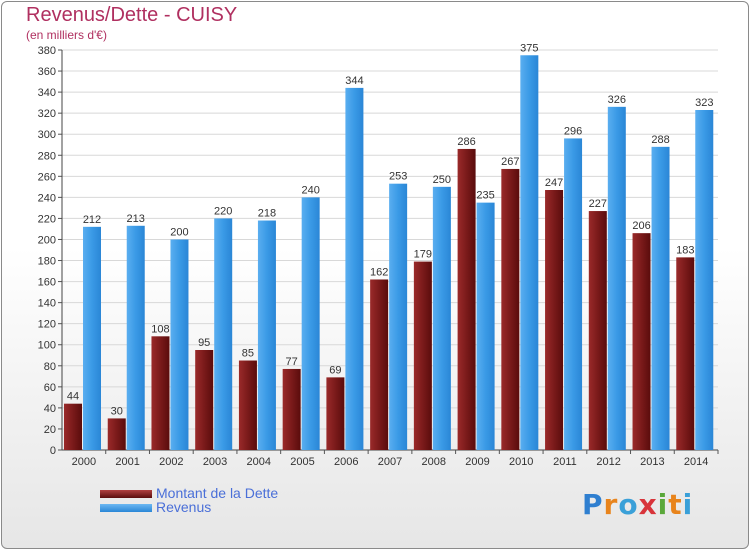 The height and width of the screenshot is (550, 750). What do you see at coordinates (47, 177) in the screenshot?
I see `y-tick-label: 260` at bounding box center [47, 177].